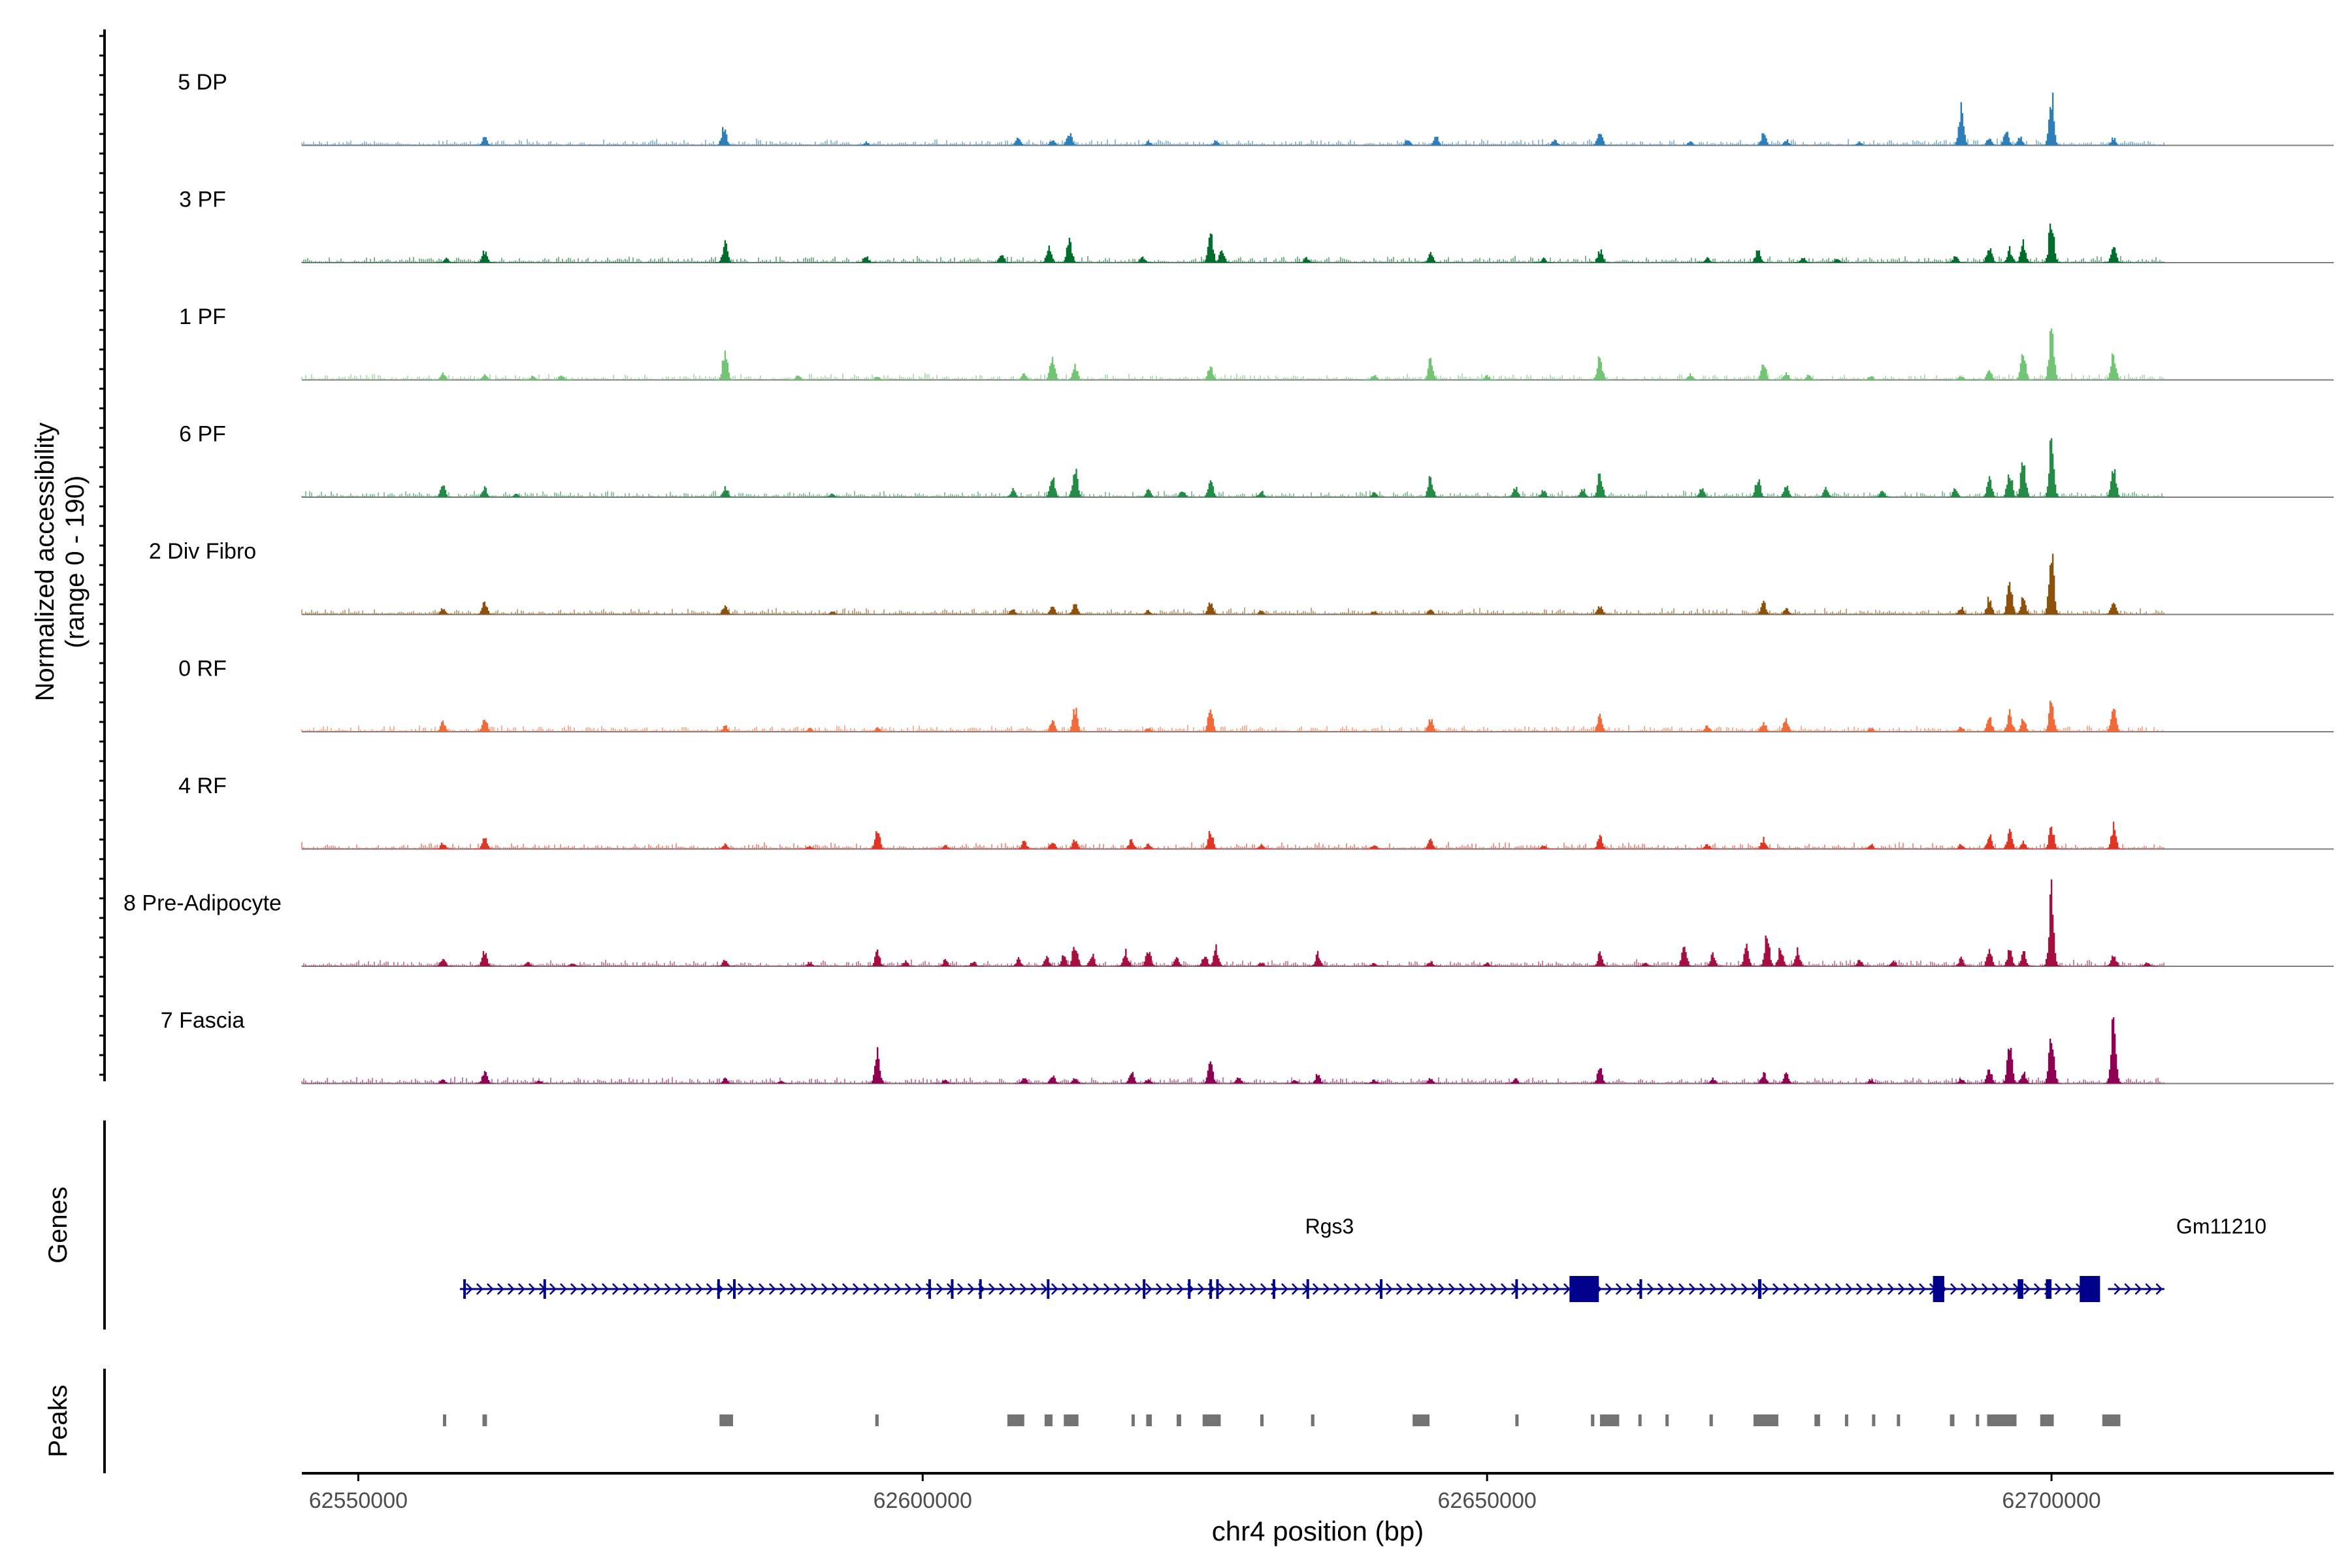 The width and height of the screenshot is (2352, 1568). What do you see at coordinates (202, 903) in the screenshot?
I see `track-label: 8 Pre-Adipocyte` at bounding box center [202, 903].